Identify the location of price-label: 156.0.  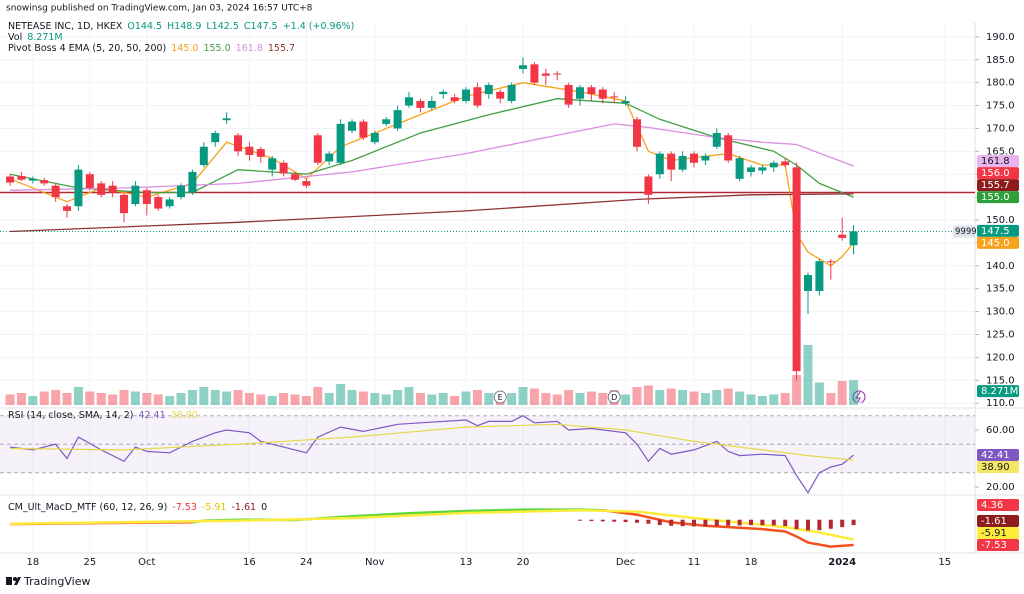
(995, 173).